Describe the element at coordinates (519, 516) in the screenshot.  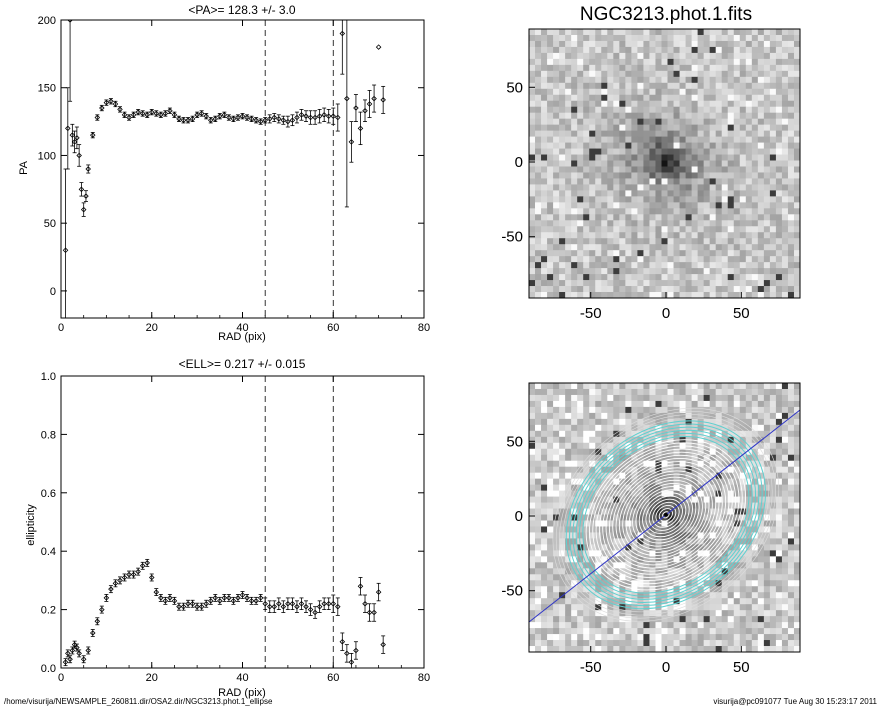
I see `img2-y-tick-label: 0` at that location.